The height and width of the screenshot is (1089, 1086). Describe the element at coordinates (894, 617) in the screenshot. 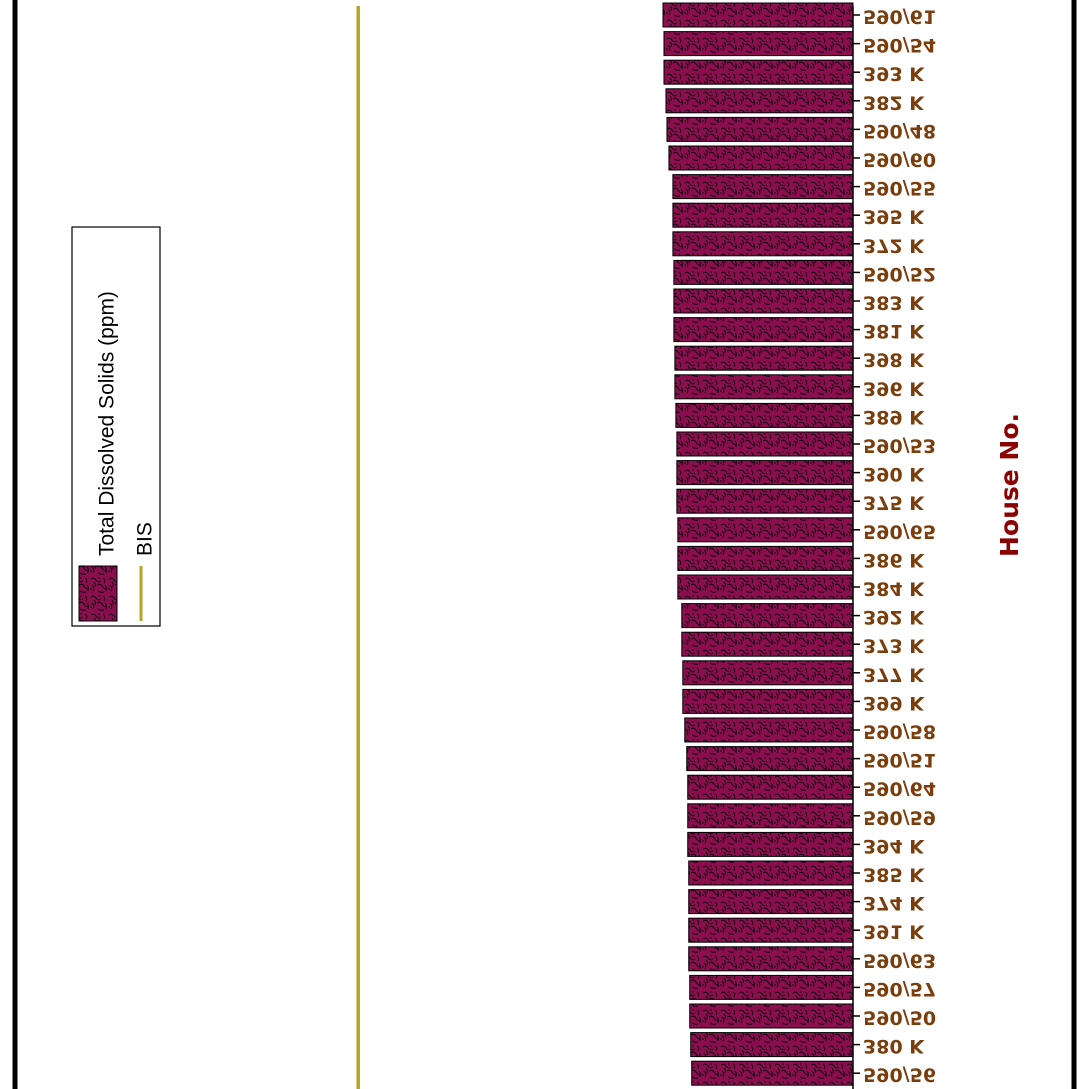

I see `category-label-392-k: 392 K` at that location.